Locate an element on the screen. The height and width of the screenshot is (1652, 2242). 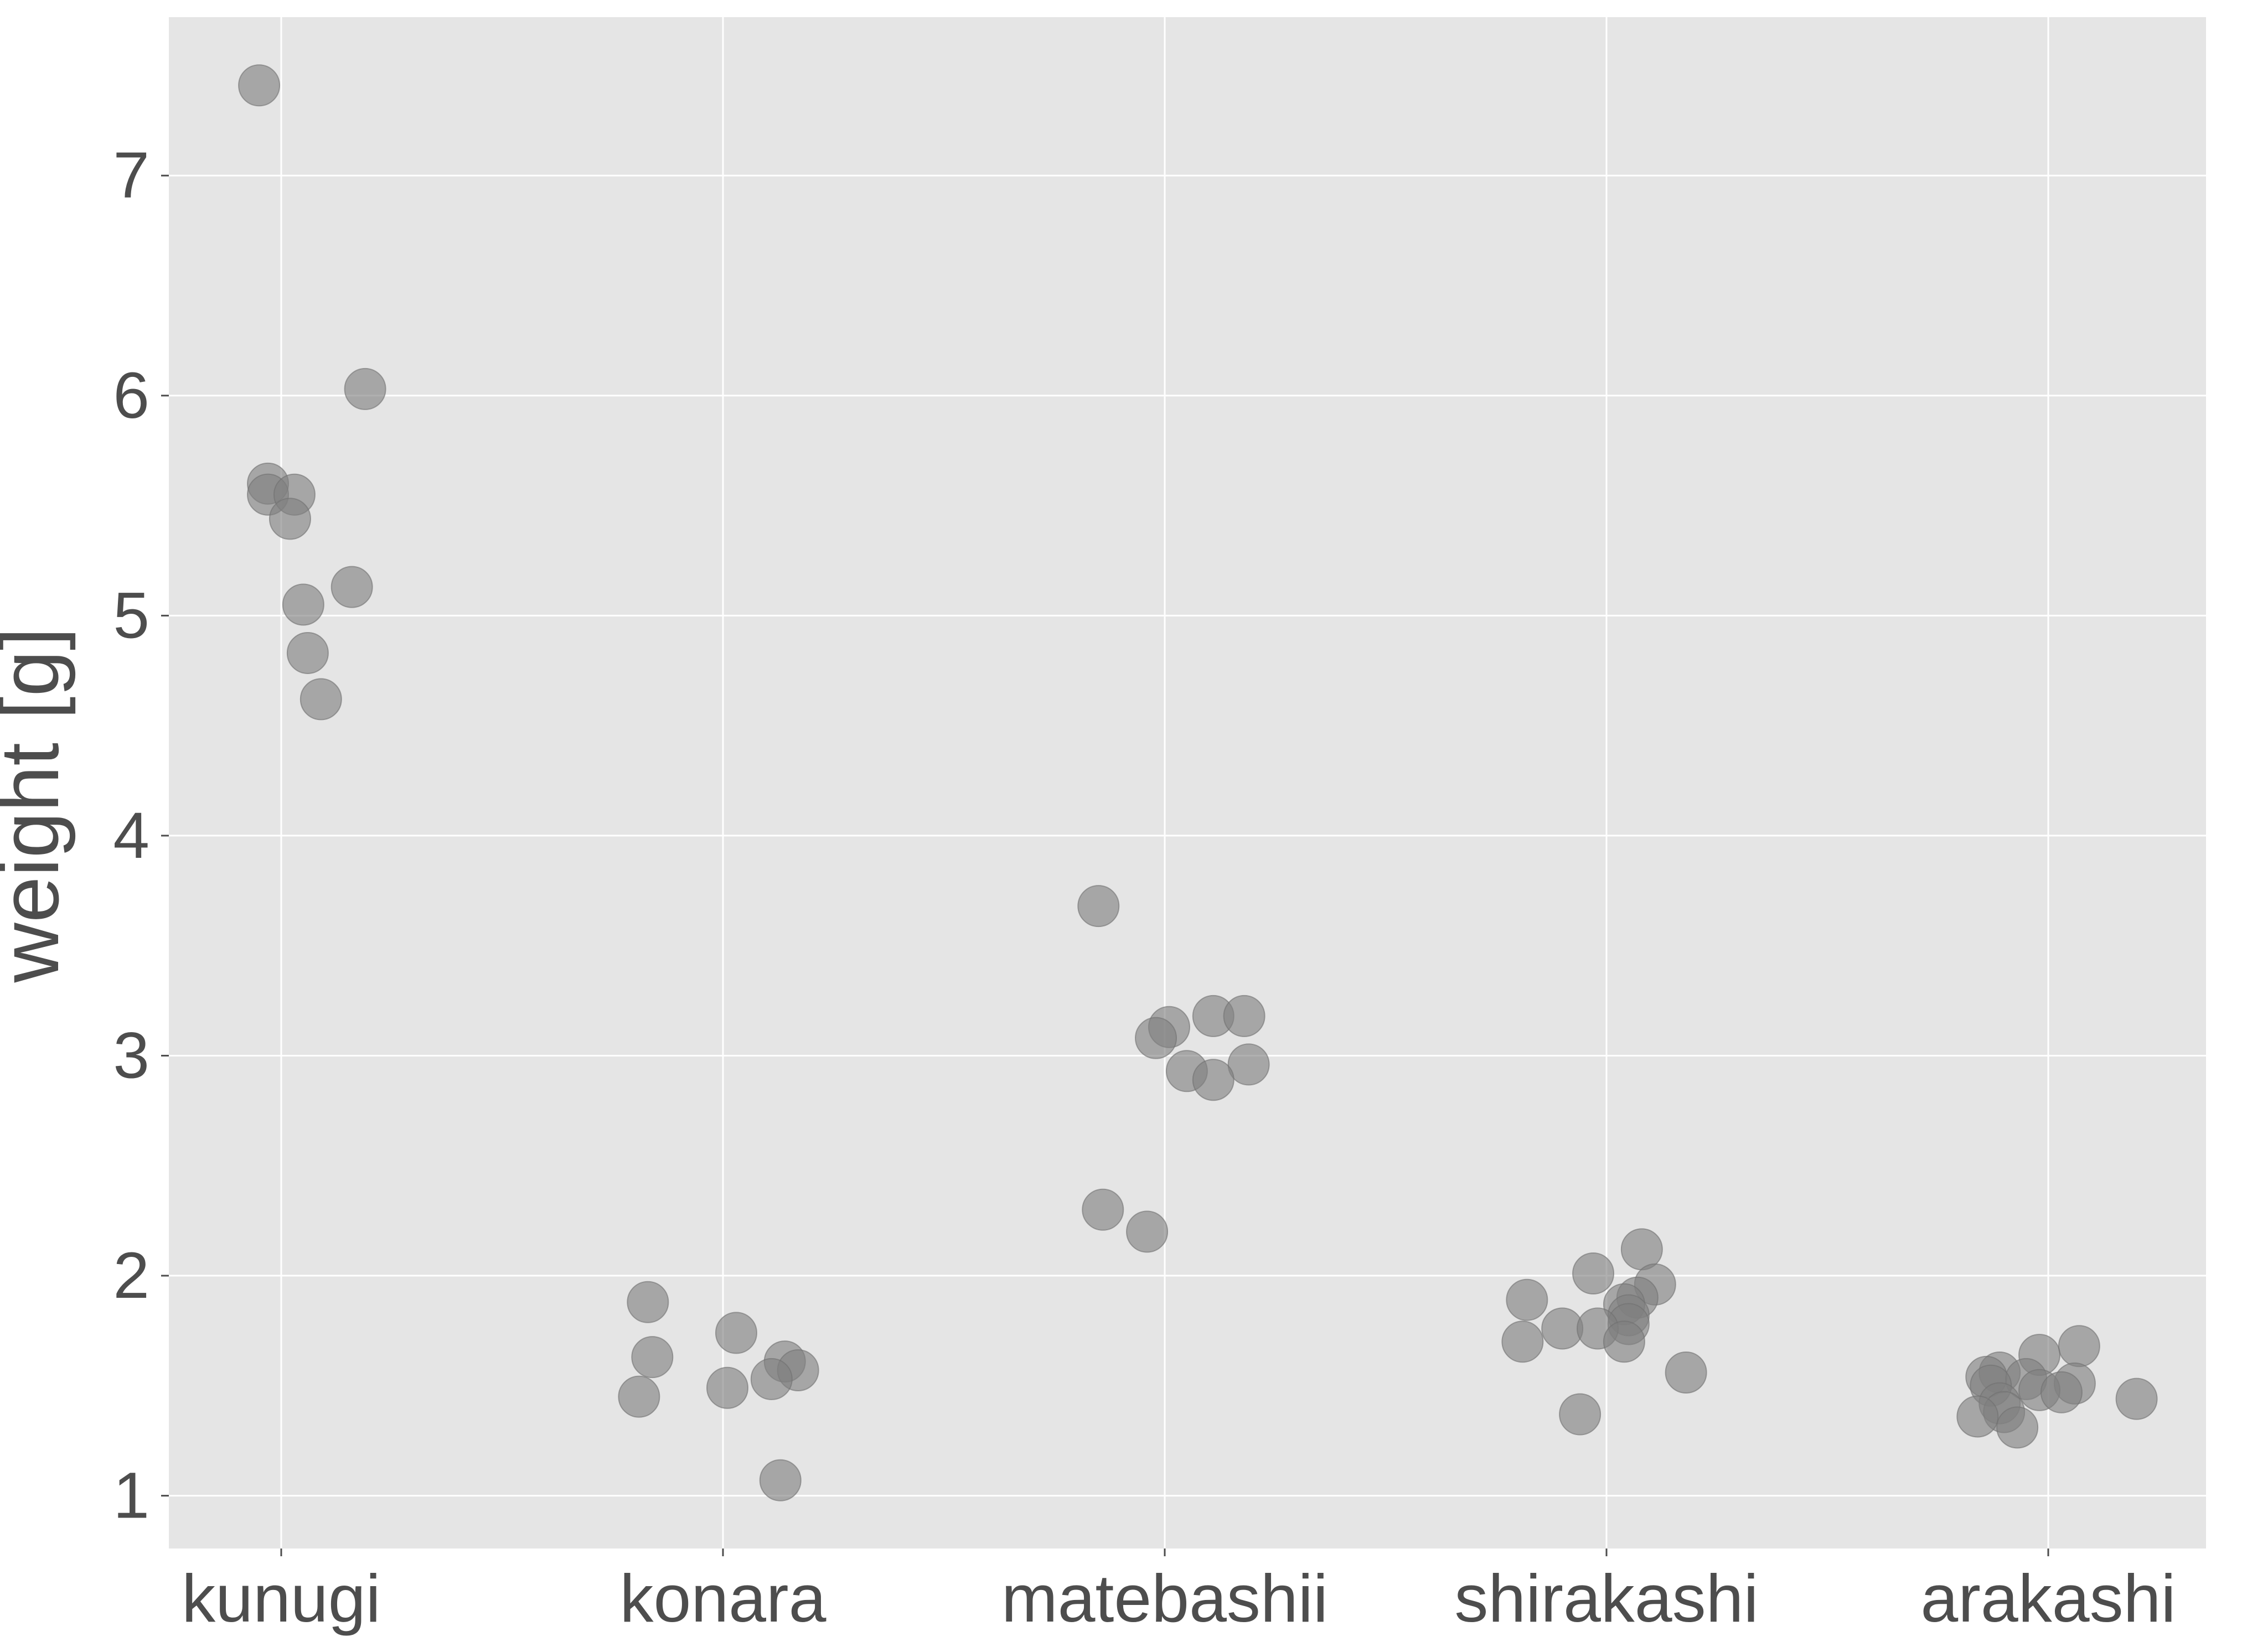
y-tick-label: 4 is located at coordinates (131, 835).